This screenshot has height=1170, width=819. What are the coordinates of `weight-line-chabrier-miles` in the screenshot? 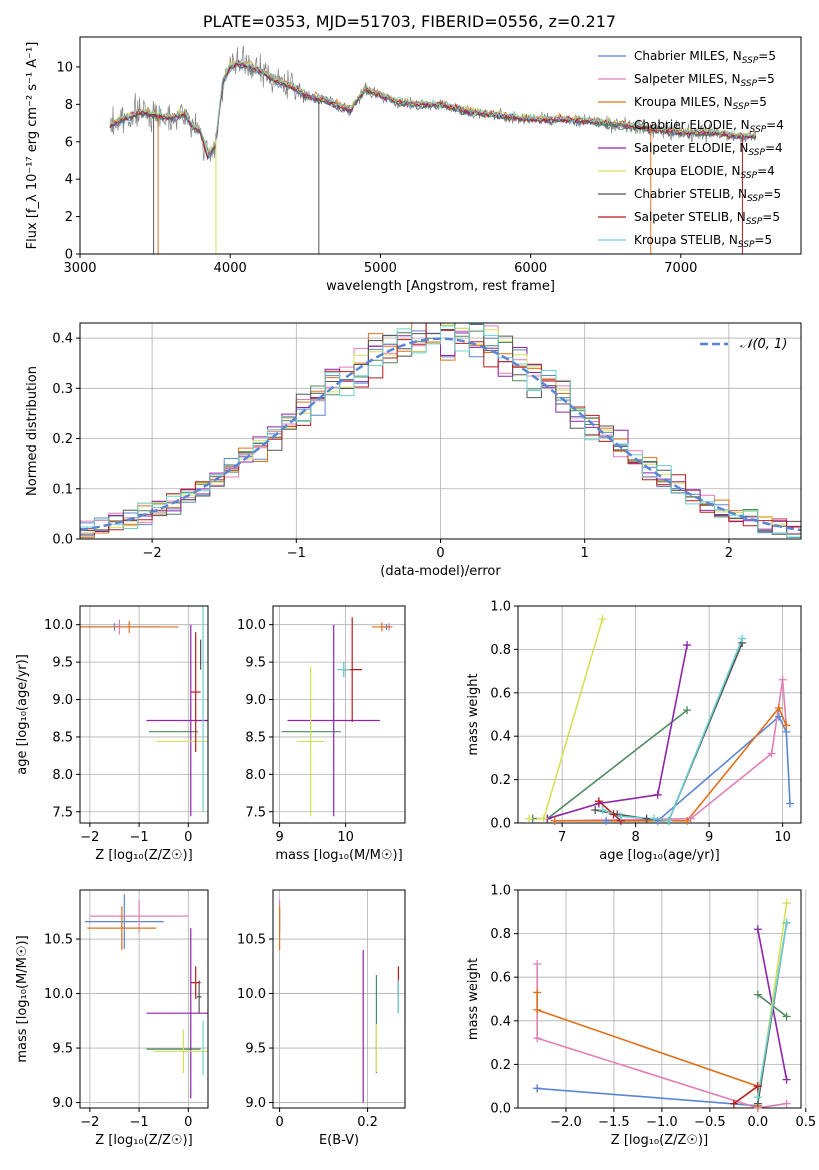 It's located at (698, 768).